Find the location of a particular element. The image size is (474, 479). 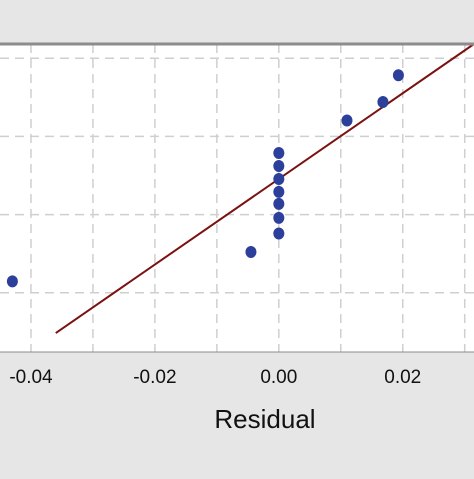

x-tick-label: -0.04 is located at coordinates (31, 377).